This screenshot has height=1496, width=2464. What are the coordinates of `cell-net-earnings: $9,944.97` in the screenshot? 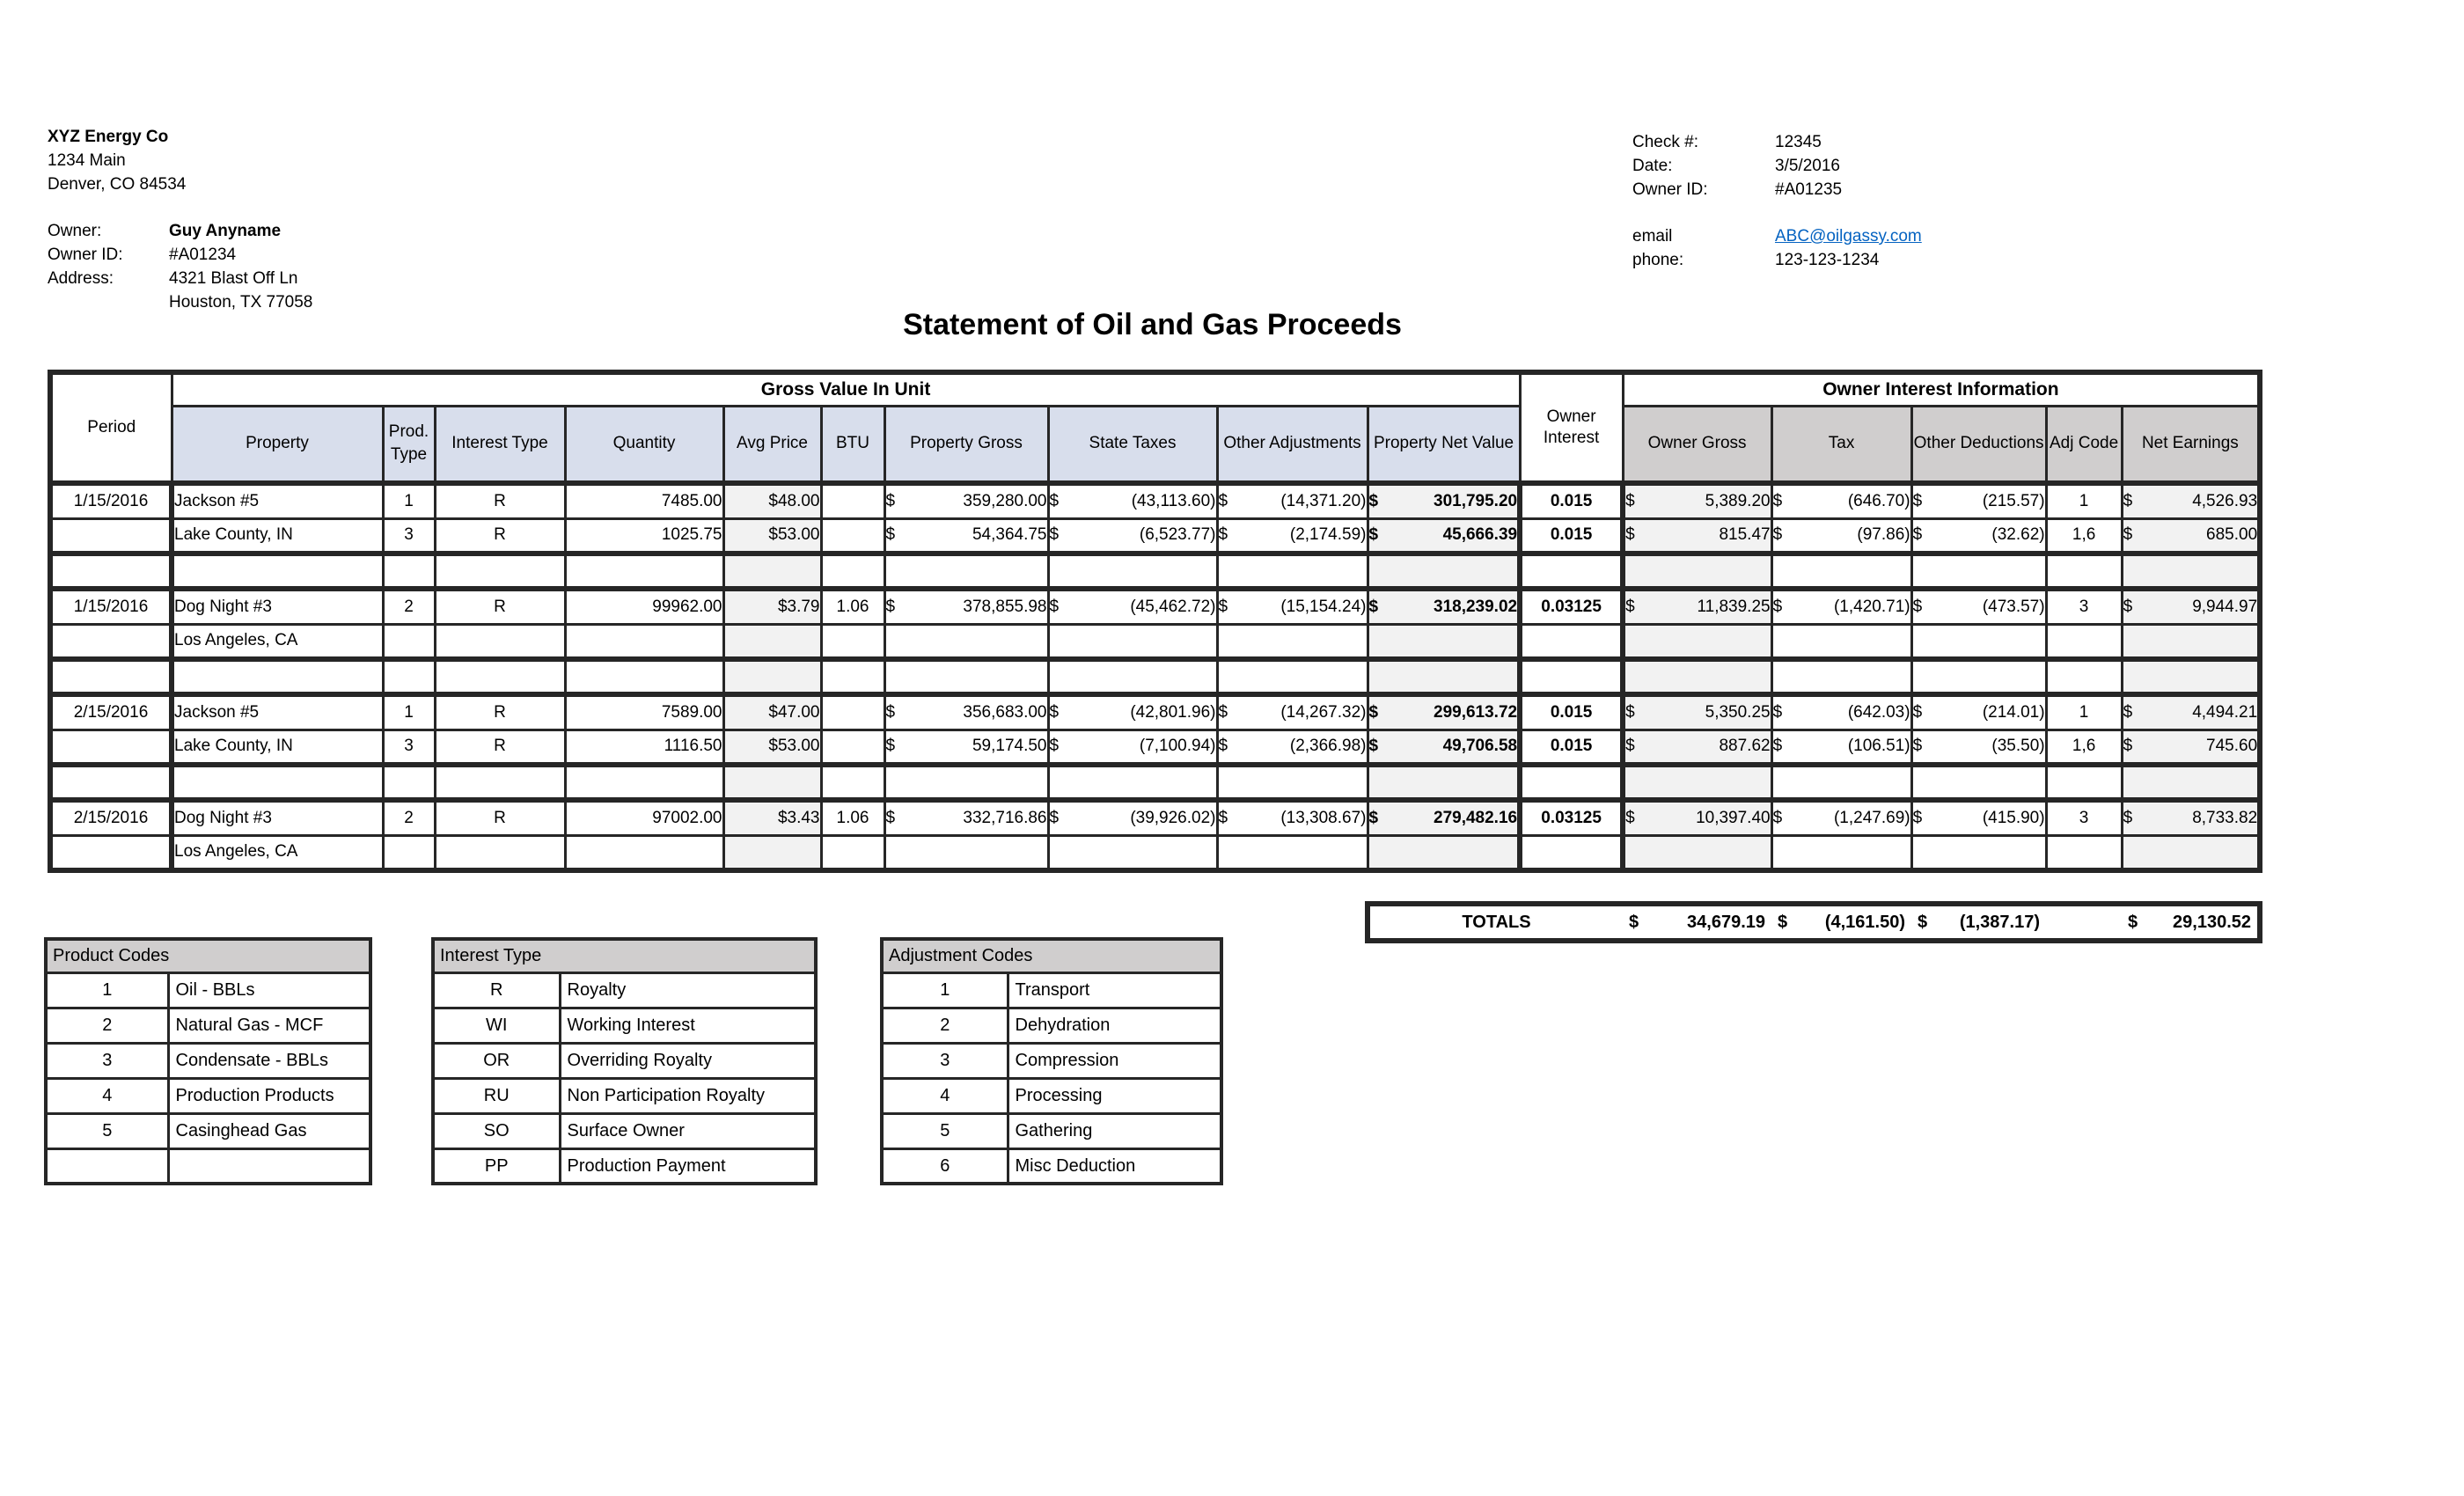 It's located at (2191, 606).